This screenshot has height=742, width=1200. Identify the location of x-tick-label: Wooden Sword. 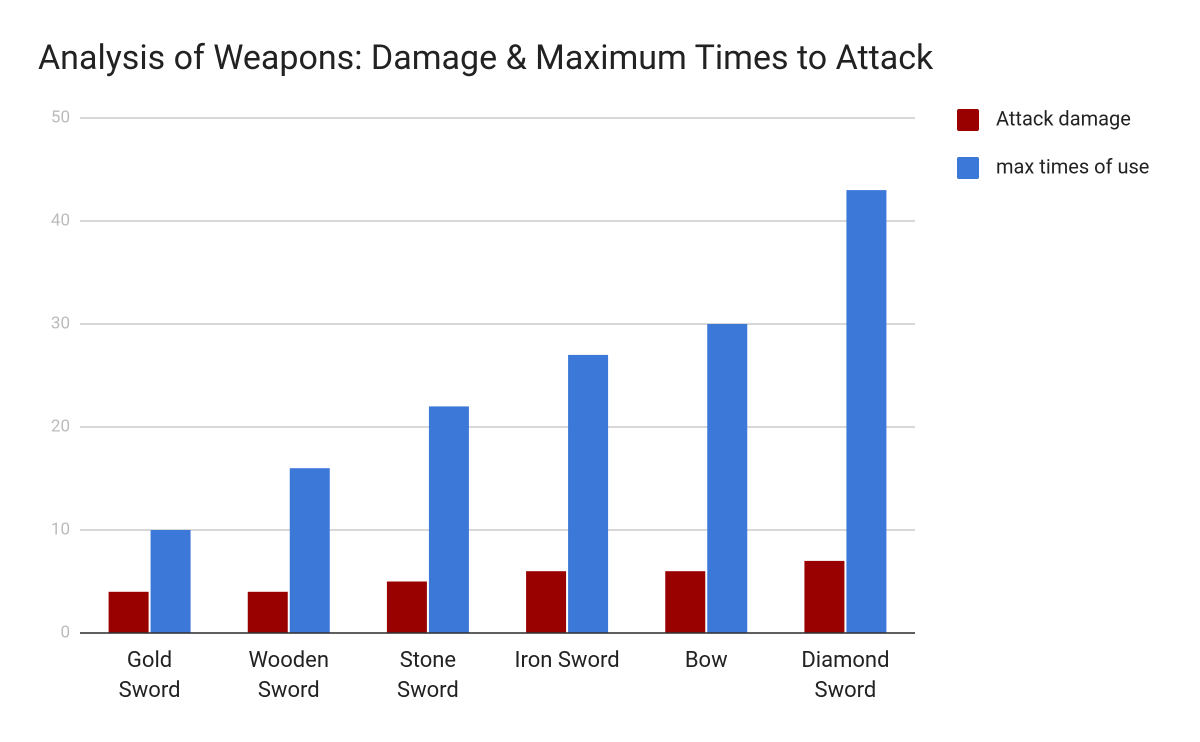
(288, 675).